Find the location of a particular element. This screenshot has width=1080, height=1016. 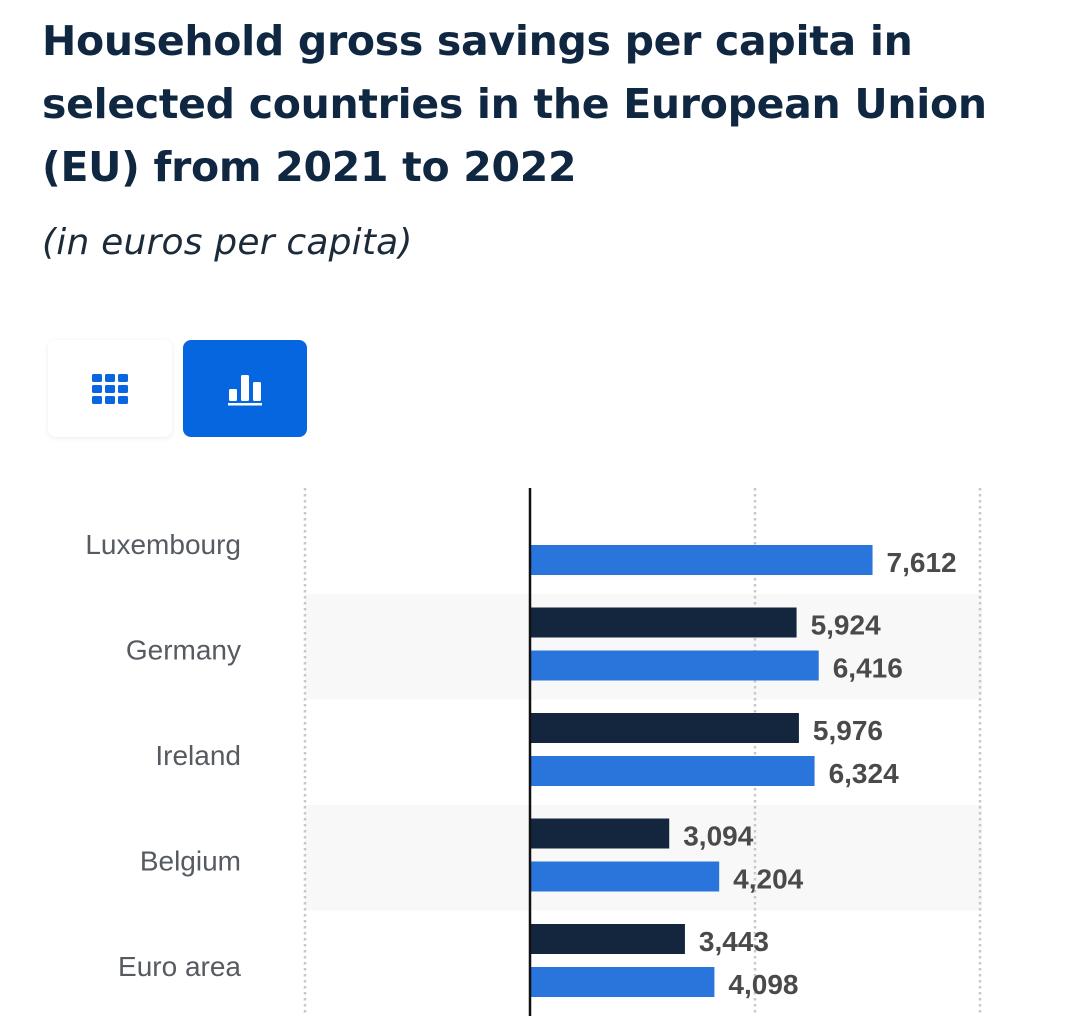

value-label: 5,976 is located at coordinates (848, 730).